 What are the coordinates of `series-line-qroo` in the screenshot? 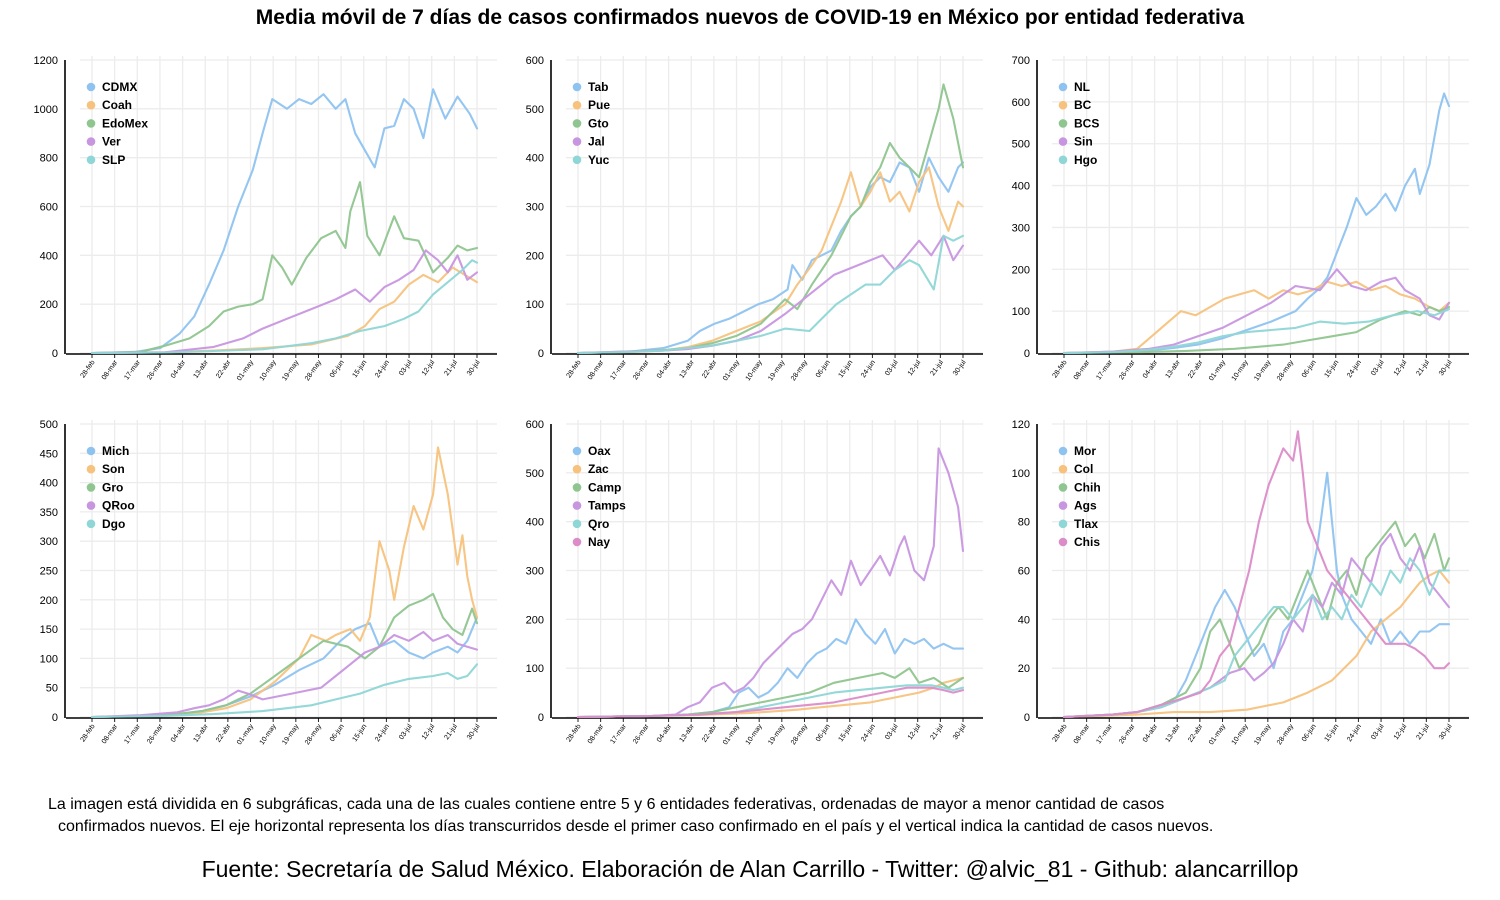 It's located at (284, 674).